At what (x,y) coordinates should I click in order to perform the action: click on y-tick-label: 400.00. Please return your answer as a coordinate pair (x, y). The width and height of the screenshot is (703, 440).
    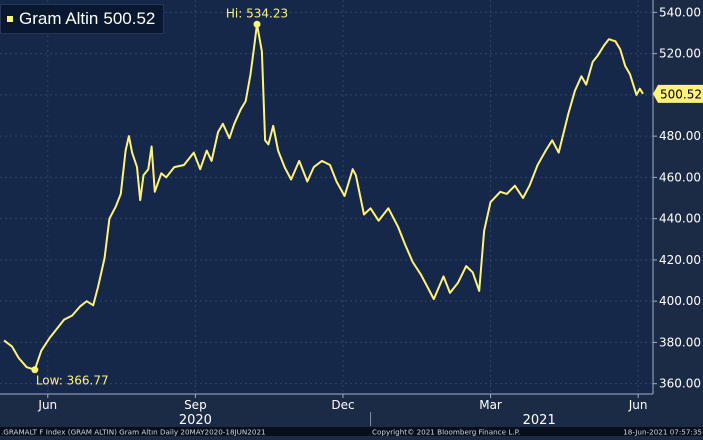
    Looking at the image, I should click on (680, 301).